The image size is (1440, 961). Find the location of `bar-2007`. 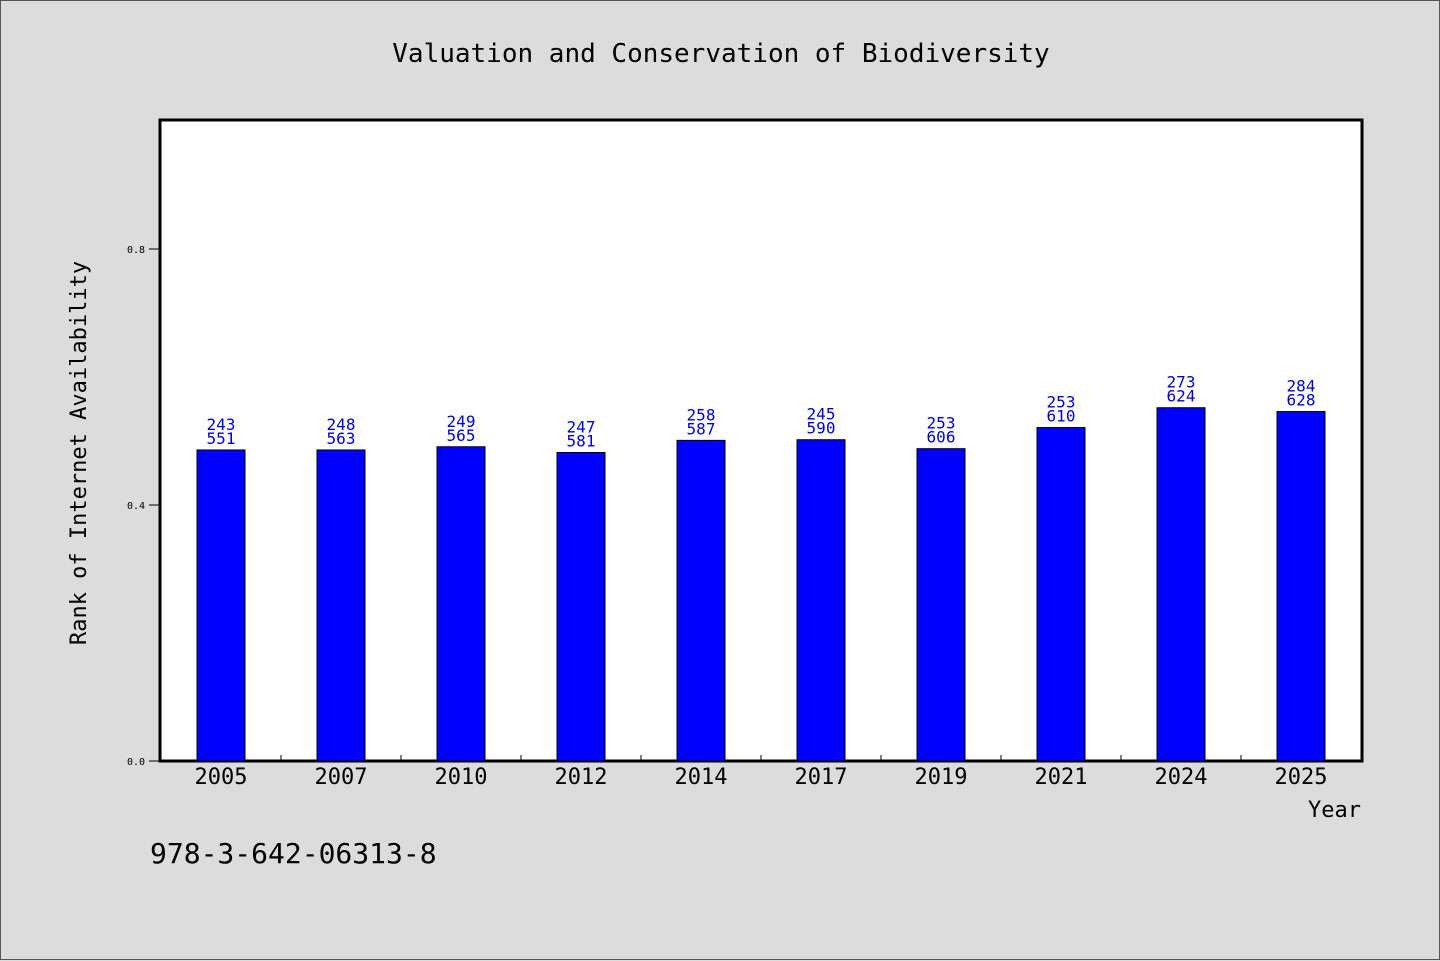

bar-2007 is located at coordinates (341, 605).